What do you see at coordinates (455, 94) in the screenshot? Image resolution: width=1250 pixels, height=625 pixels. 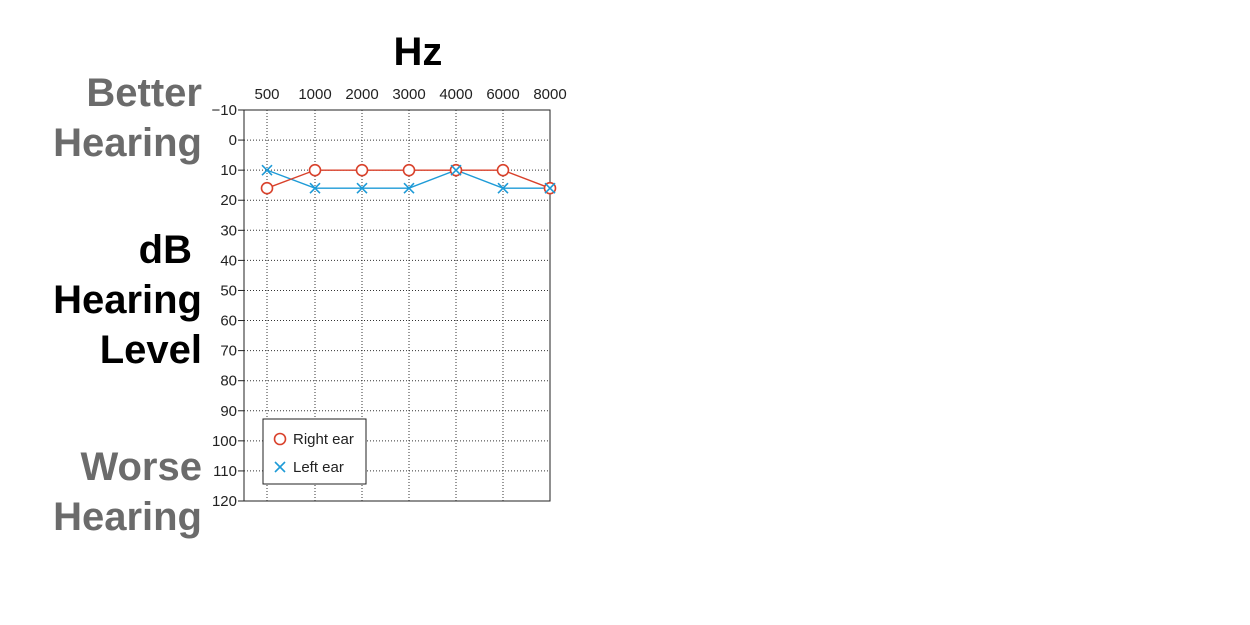 I see `x-tick-label: 4000` at bounding box center [455, 94].